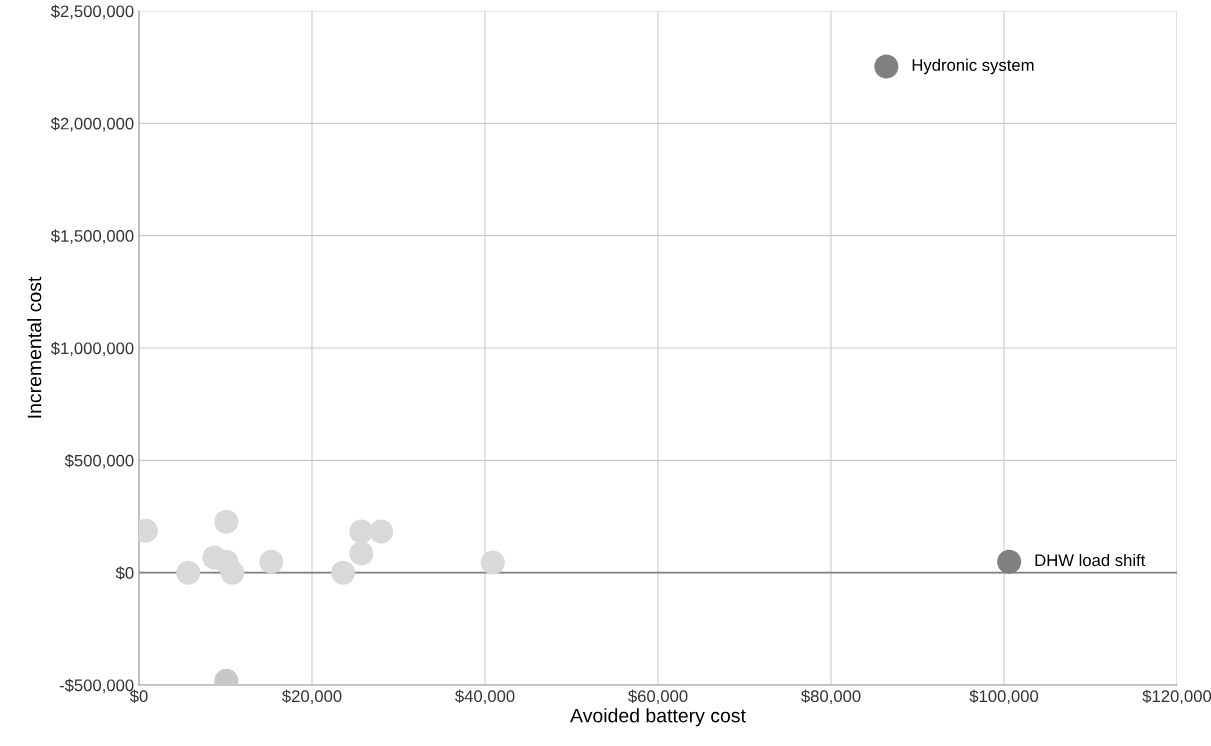  What do you see at coordinates (92, 12) in the screenshot?
I see `y-tick-label: $2,500,000` at bounding box center [92, 12].